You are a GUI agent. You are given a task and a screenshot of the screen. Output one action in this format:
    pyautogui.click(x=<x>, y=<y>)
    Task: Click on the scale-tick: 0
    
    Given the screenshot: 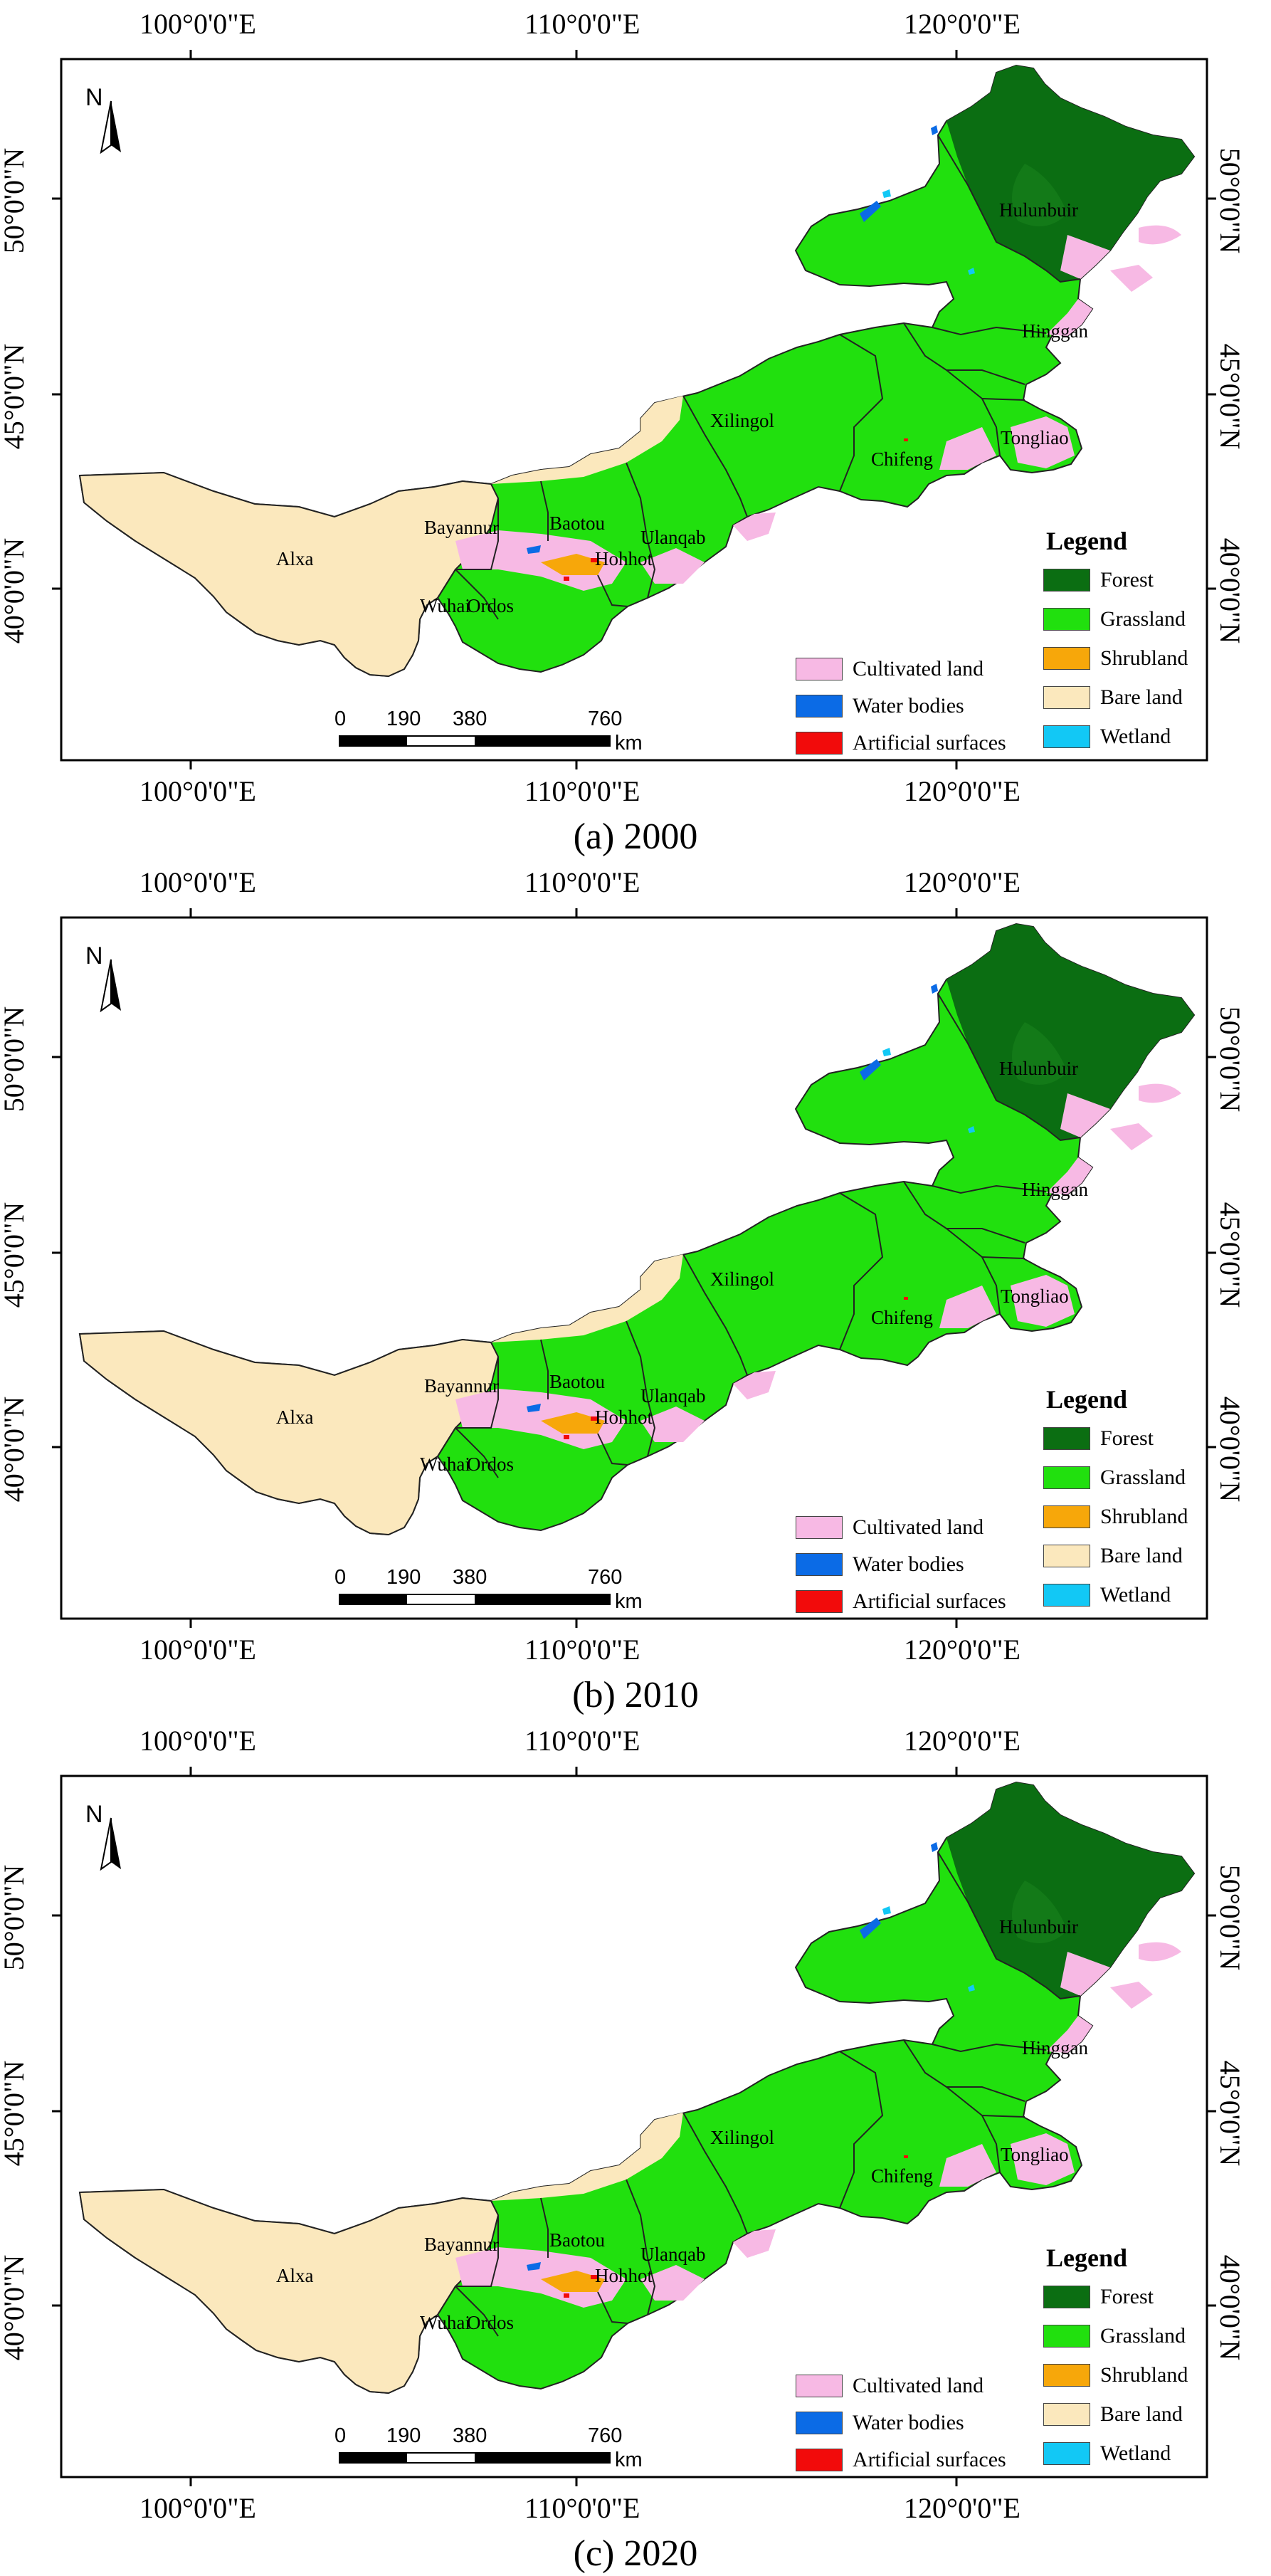 What is the action you would take?
    pyautogui.click(x=341, y=1578)
    